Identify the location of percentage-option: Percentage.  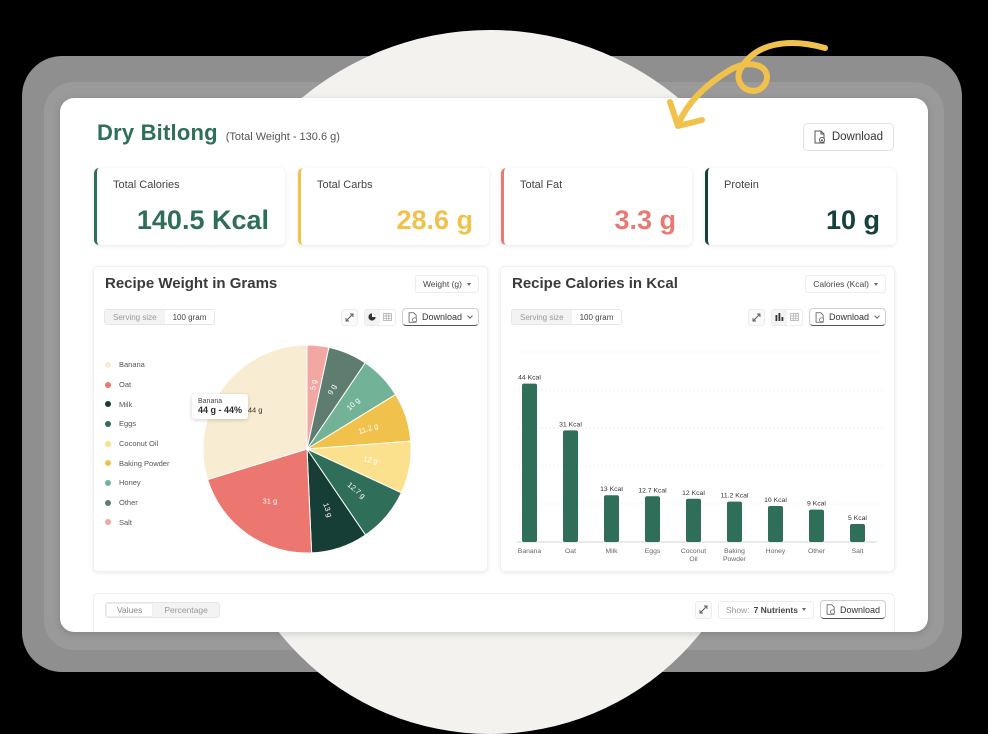
(186, 610).